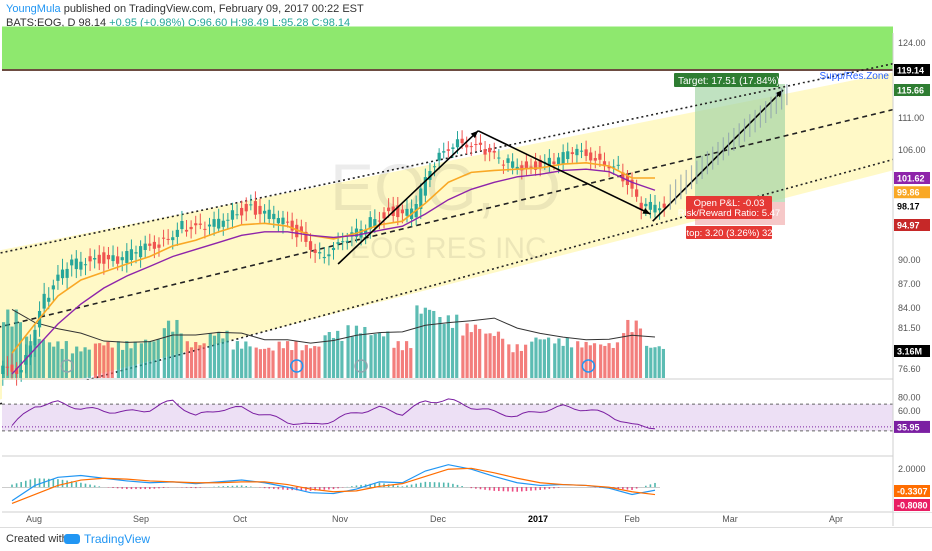 The height and width of the screenshot is (551, 932). Describe the element at coordinates (474, 134) in the screenshot. I see `impulse-arrow-up-head` at that location.